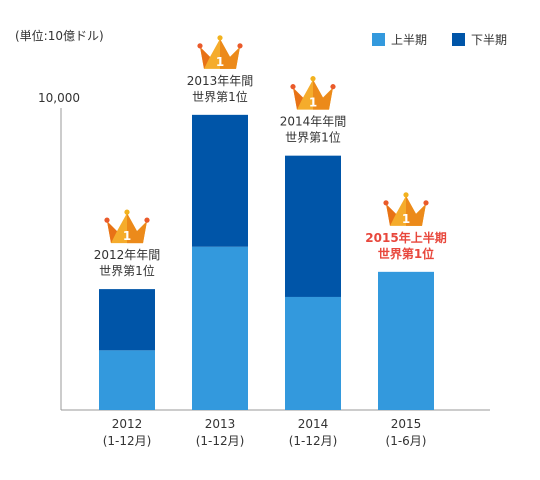  What do you see at coordinates (220, 424) in the screenshot?
I see `x-tick-label: 2013` at bounding box center [220, 424].